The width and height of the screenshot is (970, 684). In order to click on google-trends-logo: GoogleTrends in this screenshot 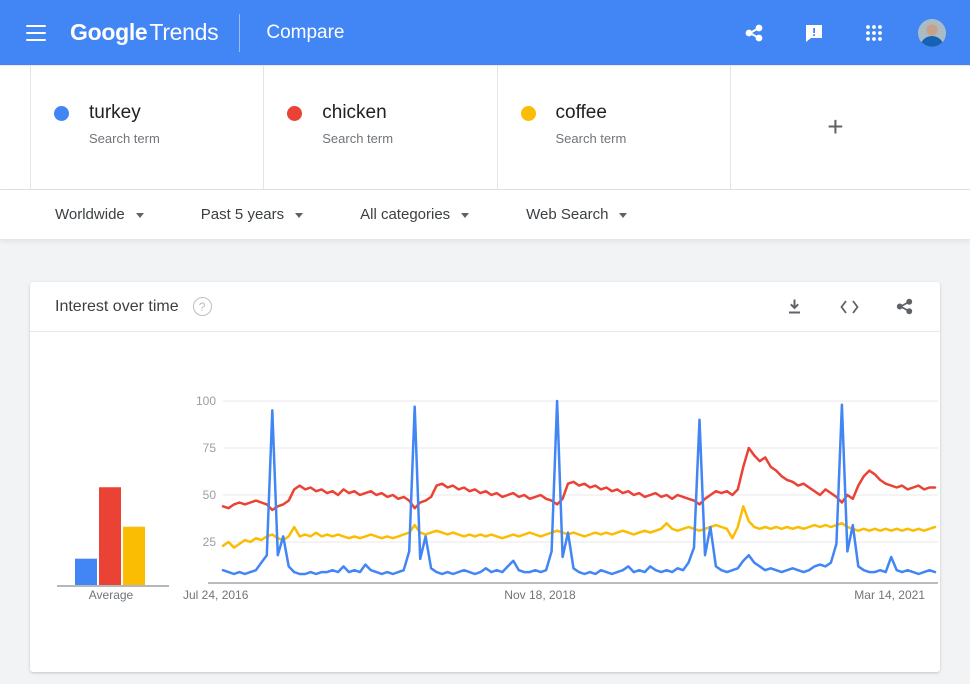, I will do `click(144, 32)`.